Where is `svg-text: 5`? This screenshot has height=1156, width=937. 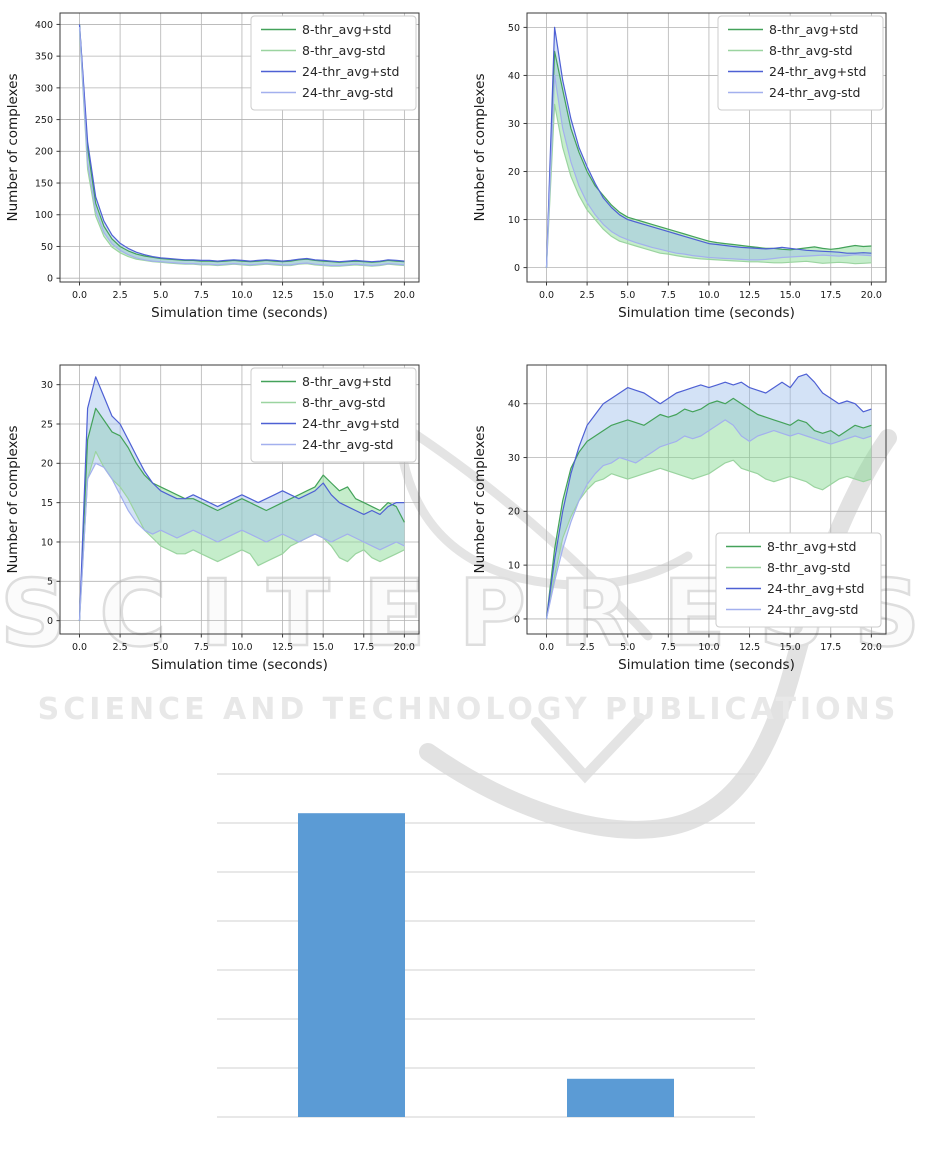 svg-text: 5 is located at coordinates (50, 582).